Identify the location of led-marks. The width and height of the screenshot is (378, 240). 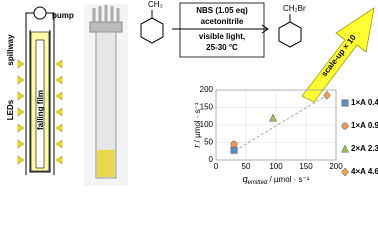
(40, 112).